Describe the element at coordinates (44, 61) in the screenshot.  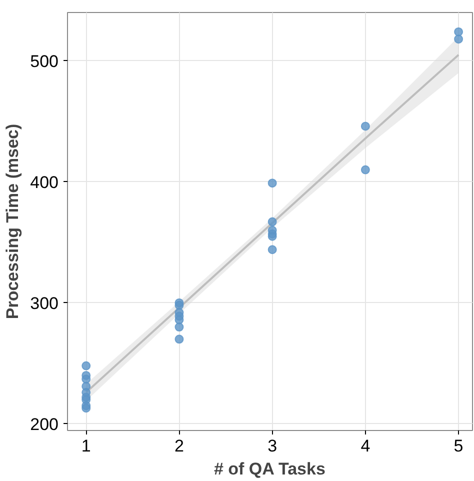
I see `y-tick-label: 500` at that location.